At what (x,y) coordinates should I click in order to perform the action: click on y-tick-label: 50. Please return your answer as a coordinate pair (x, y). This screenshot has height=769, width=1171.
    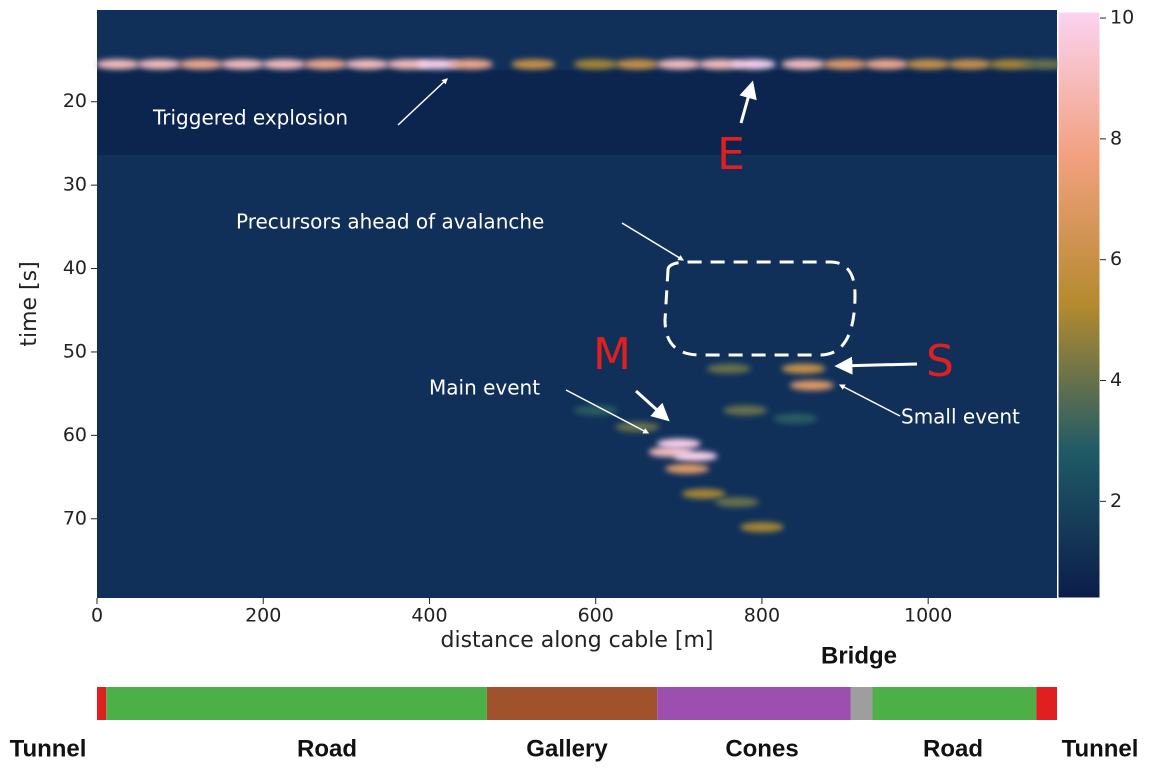
    Looking at the image, I should click on (75, 351).